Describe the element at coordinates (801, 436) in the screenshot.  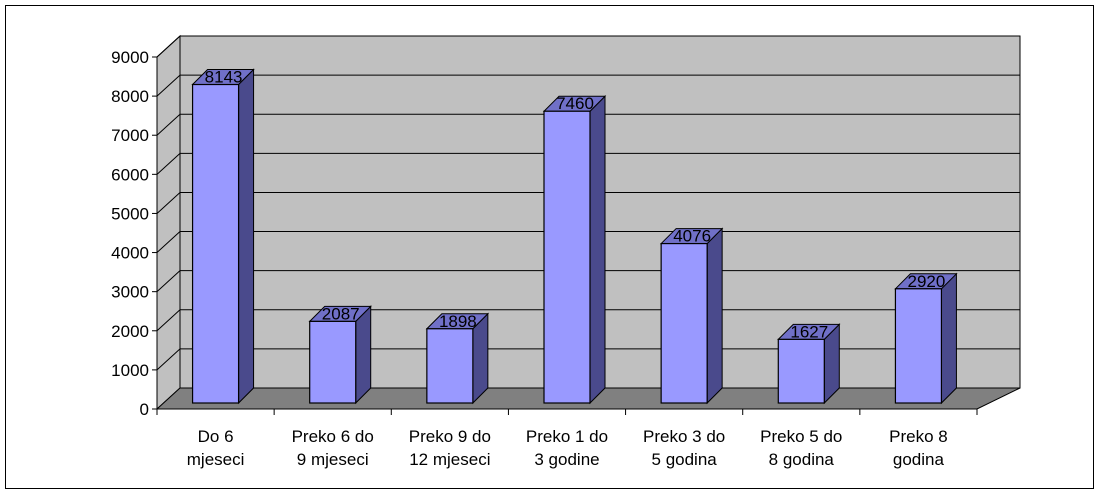
I see `x-tick-label: Preko 5 do` at that location.